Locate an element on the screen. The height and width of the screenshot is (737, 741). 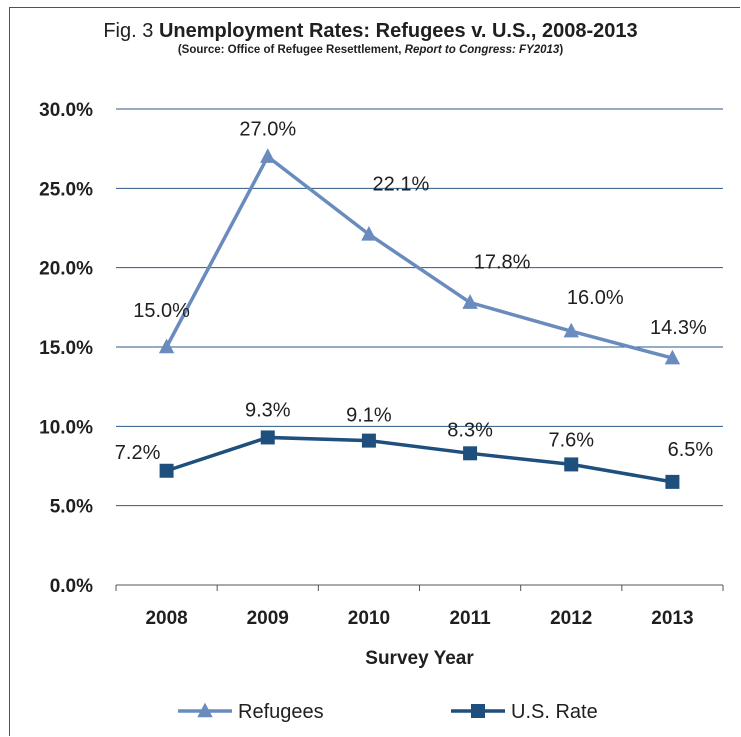
data-label: 9.3% is located at coordinates (268, 410).